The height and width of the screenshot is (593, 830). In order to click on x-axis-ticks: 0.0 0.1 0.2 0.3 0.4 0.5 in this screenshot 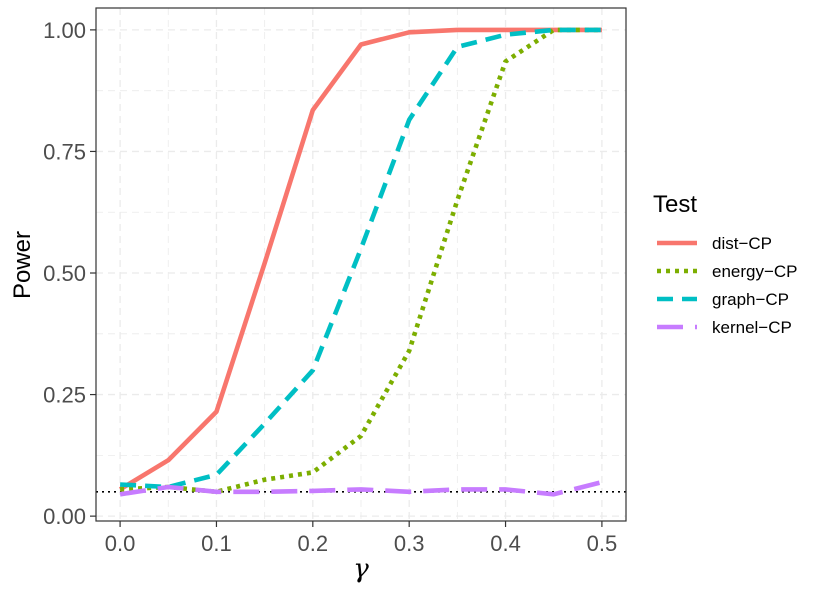, I will do `click(361, 538)`.